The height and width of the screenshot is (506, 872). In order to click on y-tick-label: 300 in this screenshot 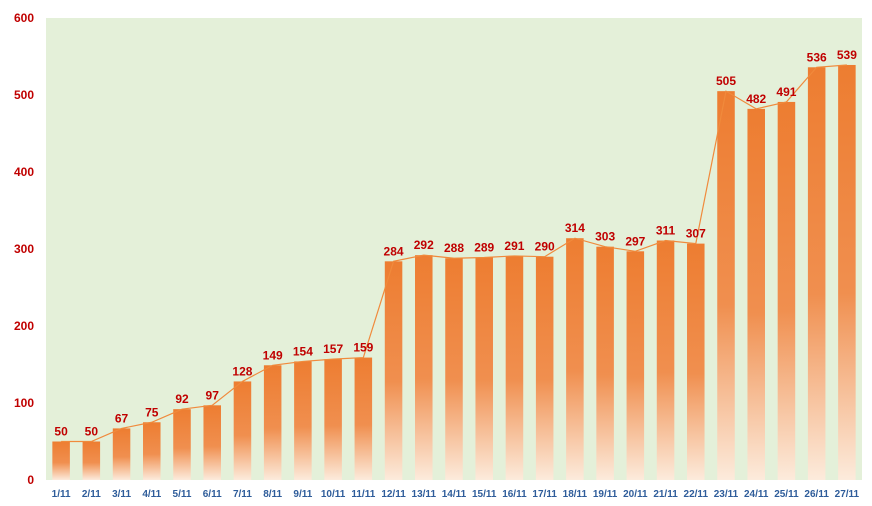, I will do `click(24, 249)`.